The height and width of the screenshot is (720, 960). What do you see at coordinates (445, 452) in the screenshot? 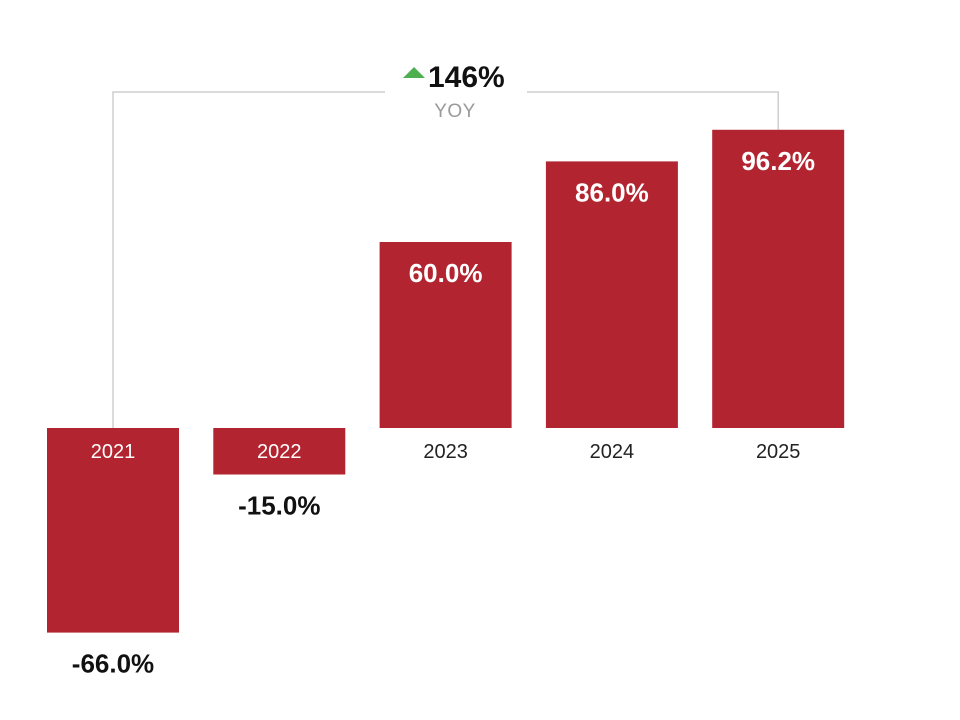
I see `tick-label-2023: 2023` at bounding box center [445, 452].